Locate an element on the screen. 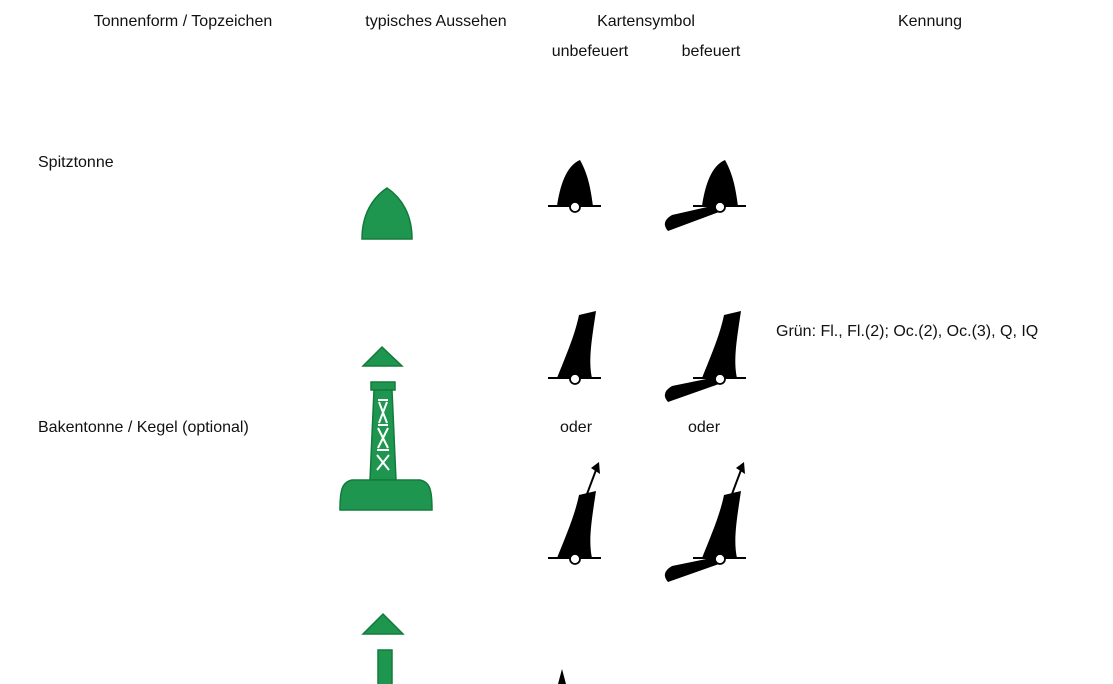 This screenshot has width=1113, height=684. kennung: Grün: Fl., Fl.(2); Oc.(2), Oc.(3), Q, IQ is located at coordinates (907, 331).